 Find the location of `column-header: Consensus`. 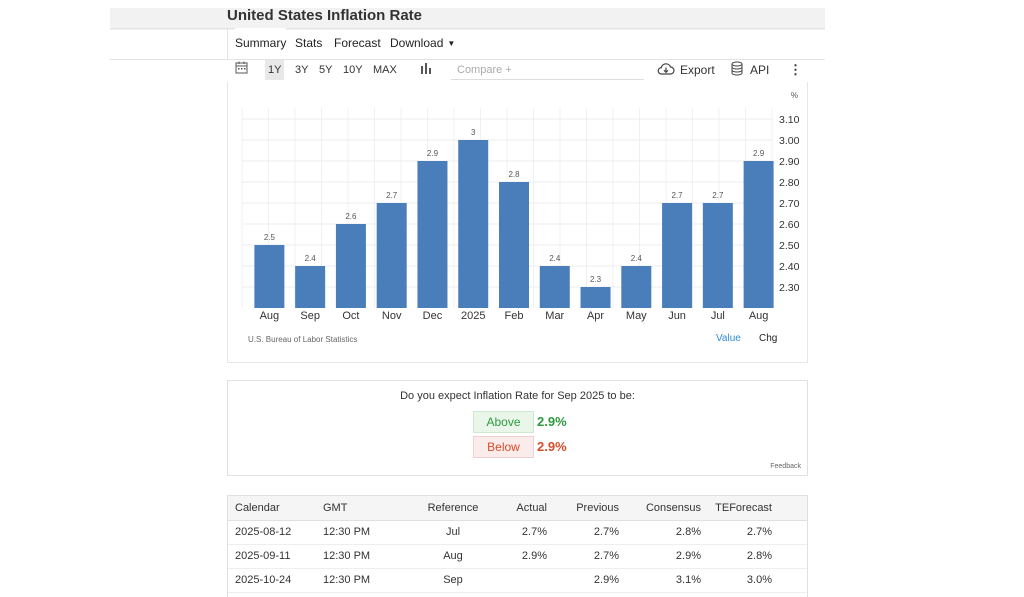

column-header: Consensus is located at coordinates (663, 508).